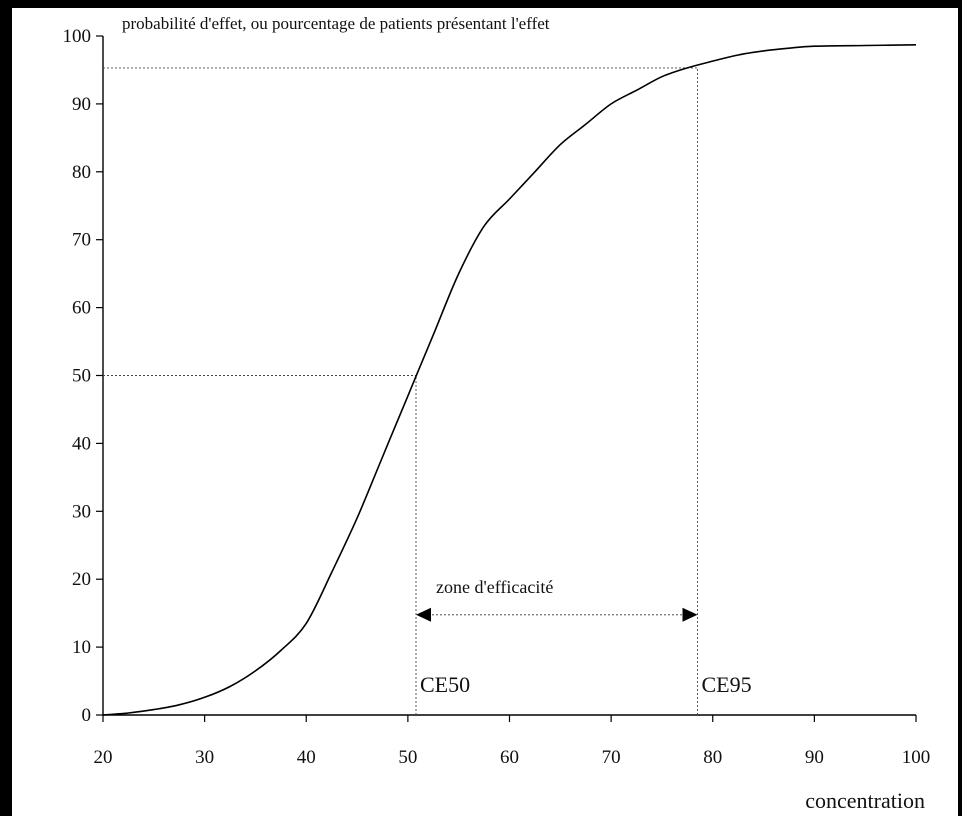 This screenshot has width=962, height=816. Describe the element at coordinates (81, 647) in the screenshot. I see `y-tick-label: 10` at that location.